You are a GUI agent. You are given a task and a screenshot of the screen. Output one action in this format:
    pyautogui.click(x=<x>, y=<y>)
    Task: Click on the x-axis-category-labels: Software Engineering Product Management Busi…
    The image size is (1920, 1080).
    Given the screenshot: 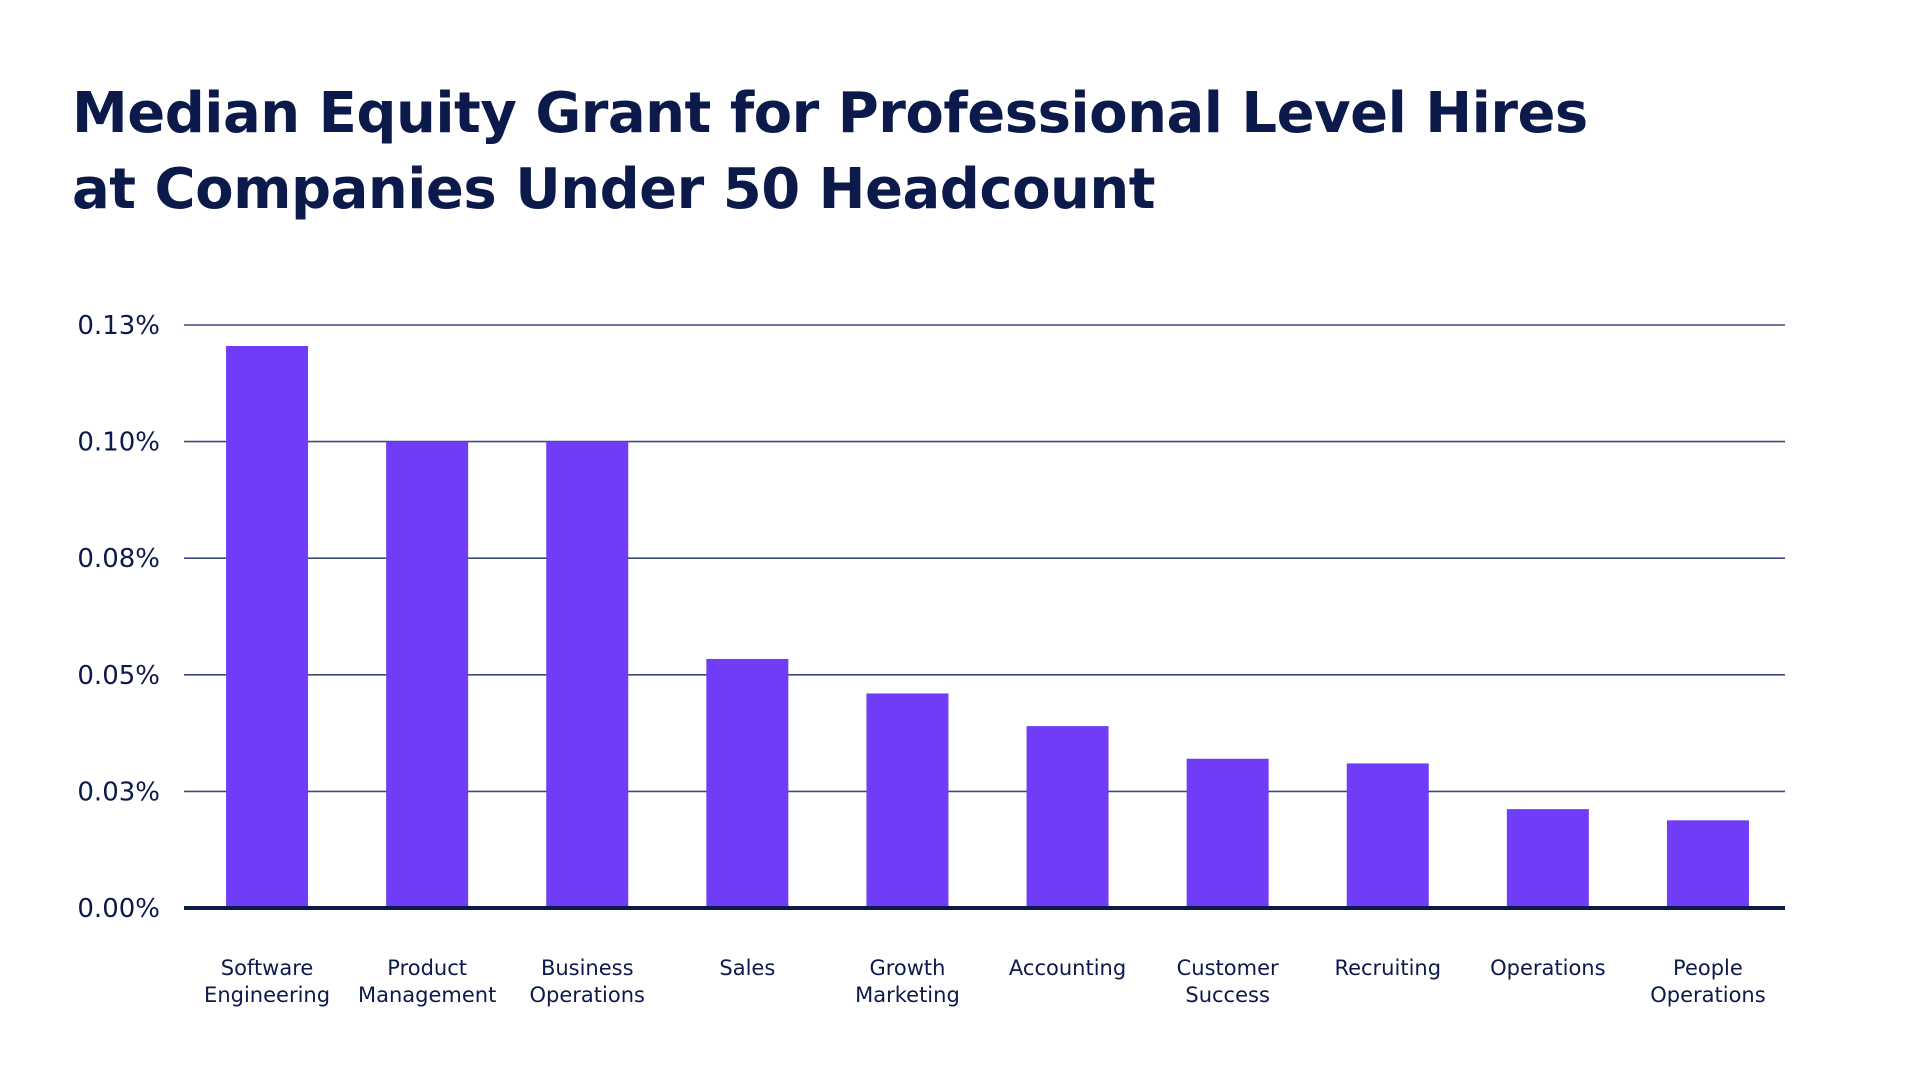 What is the action you would take?
    pyautogui.click(x=985, y=981)
    